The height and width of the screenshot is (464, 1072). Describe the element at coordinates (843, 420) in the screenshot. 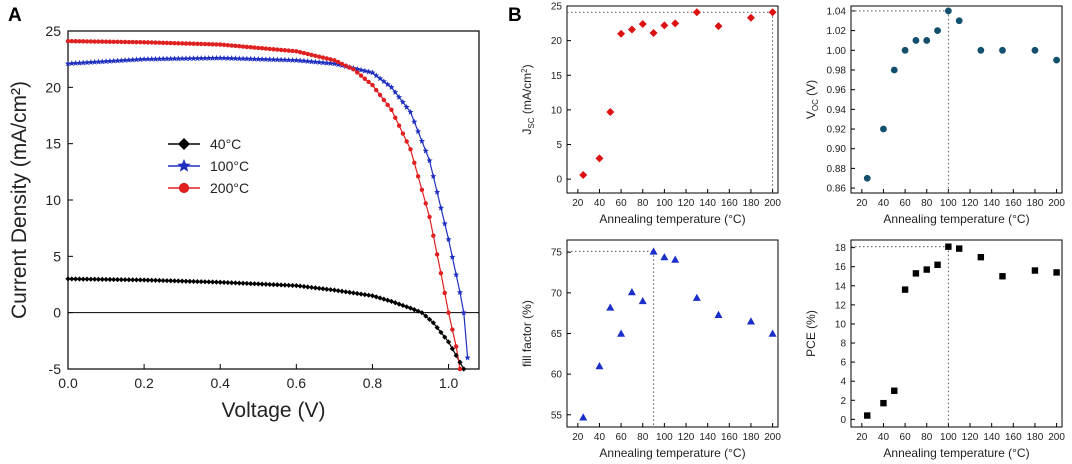

I see `panel-b4-y-tick-label: 0` at that location.